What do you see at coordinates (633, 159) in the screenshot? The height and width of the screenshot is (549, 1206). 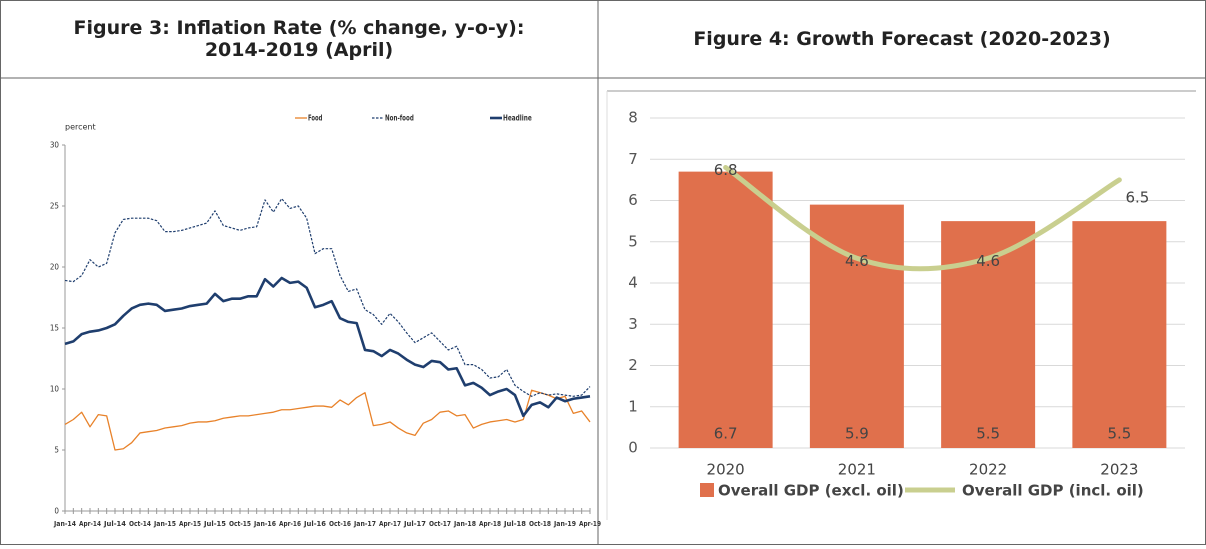 I see `y-tick-label: 7` at bounding box center [633, 159].